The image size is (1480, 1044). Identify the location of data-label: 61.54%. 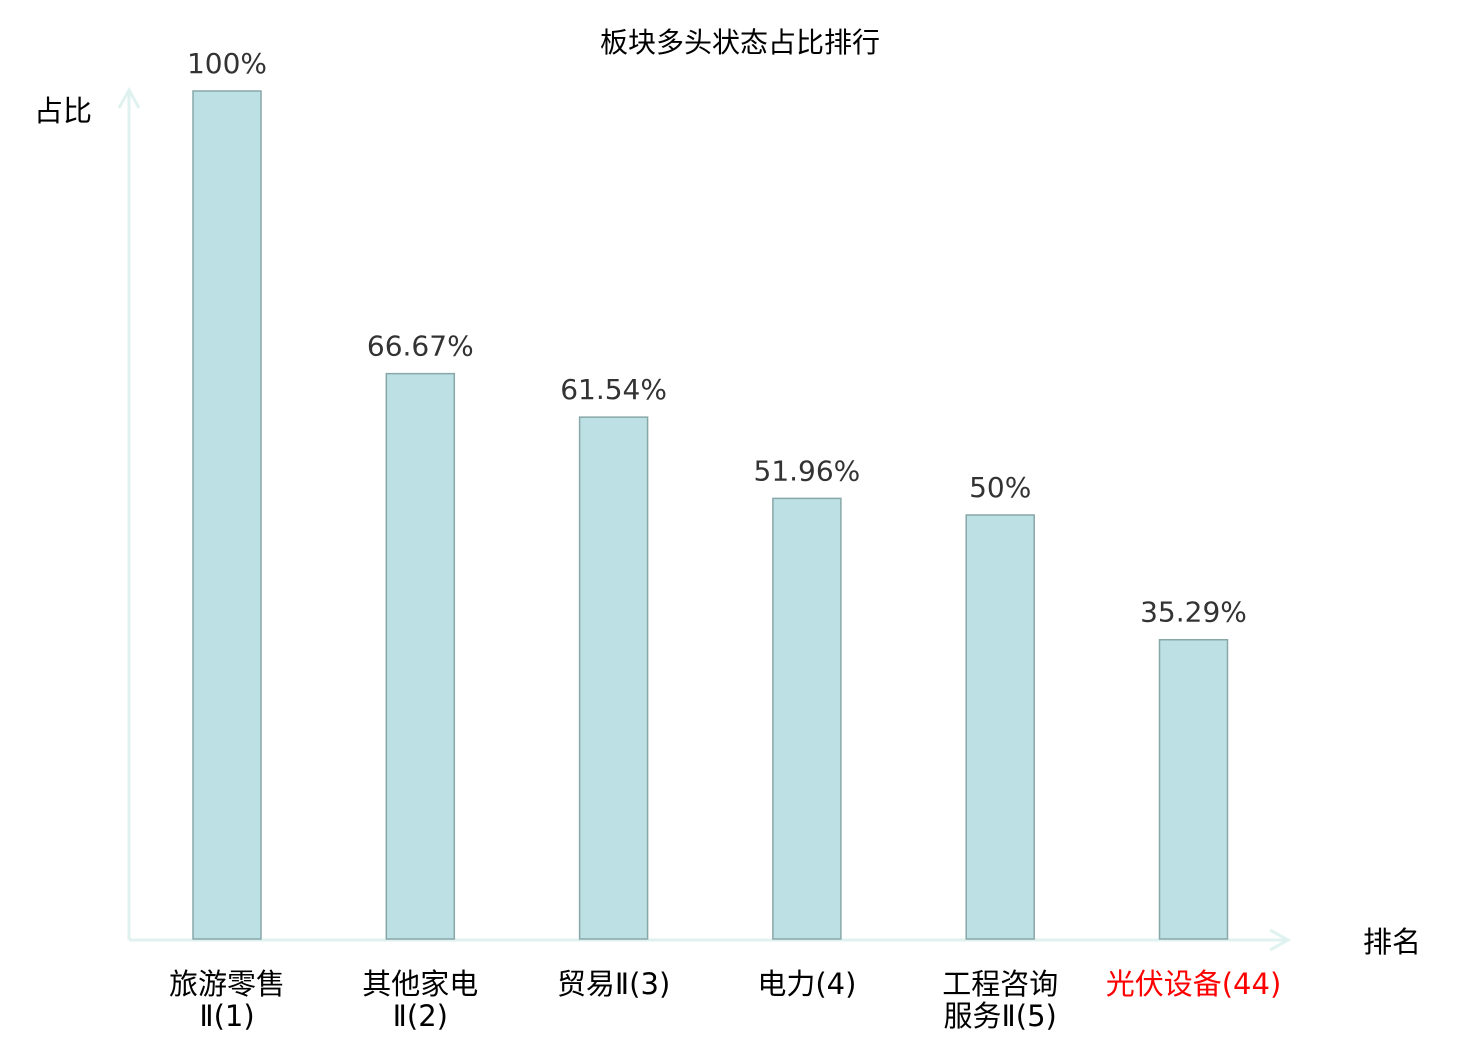
(613, 389).